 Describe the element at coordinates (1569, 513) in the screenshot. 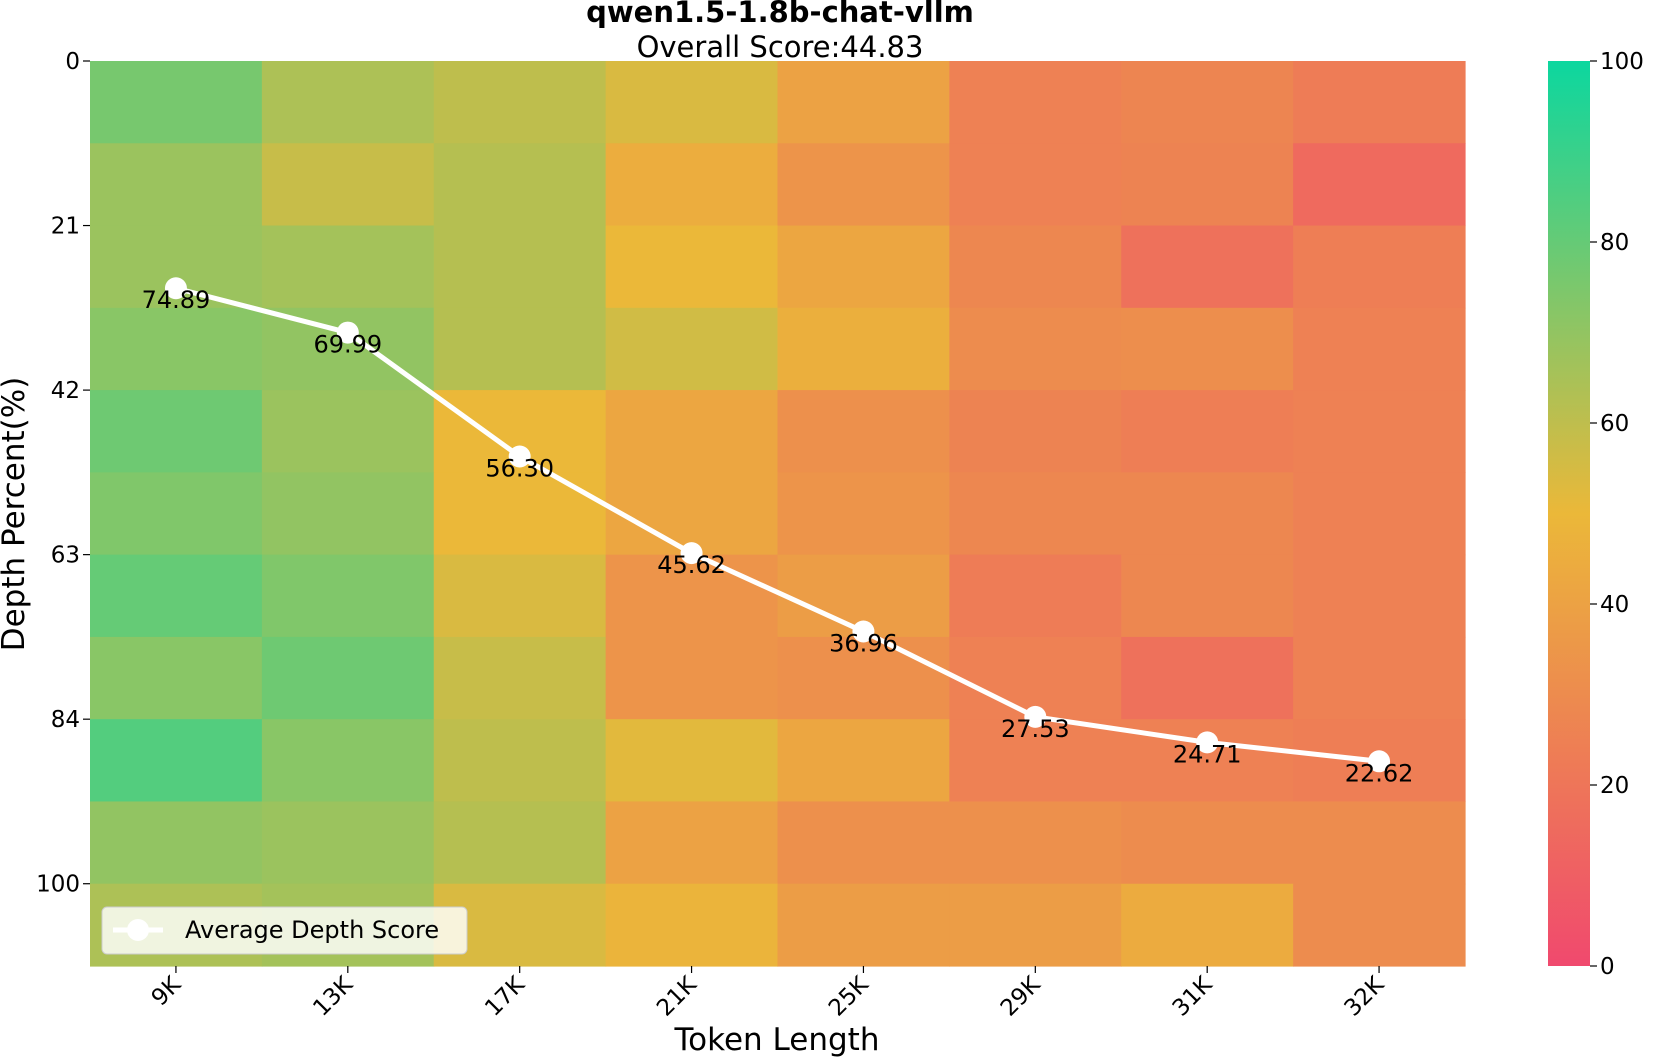

I see `colorbar-bar` at that location.